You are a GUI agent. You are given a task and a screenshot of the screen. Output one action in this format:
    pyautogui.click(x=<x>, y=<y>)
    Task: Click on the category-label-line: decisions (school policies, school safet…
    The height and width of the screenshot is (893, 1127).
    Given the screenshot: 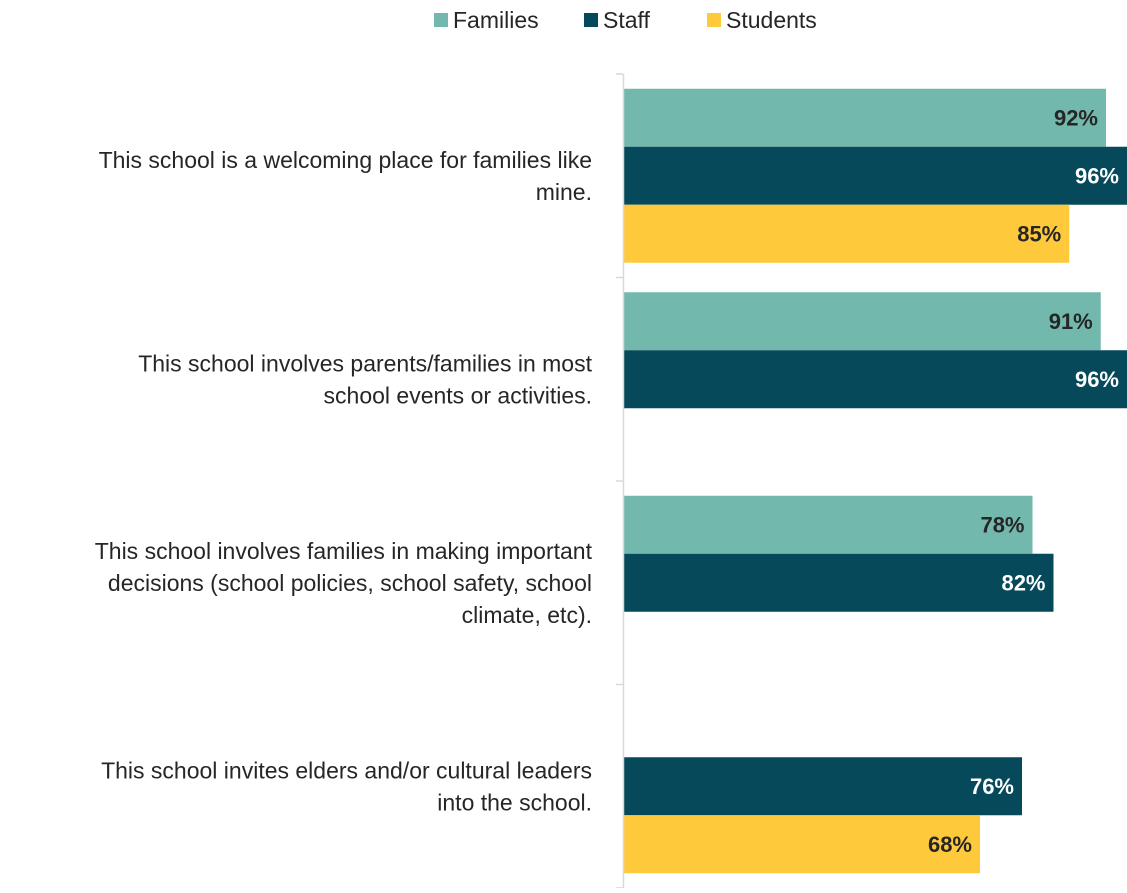 What is the action you would take?
    pyautogui.click(x=350, y=583)
    